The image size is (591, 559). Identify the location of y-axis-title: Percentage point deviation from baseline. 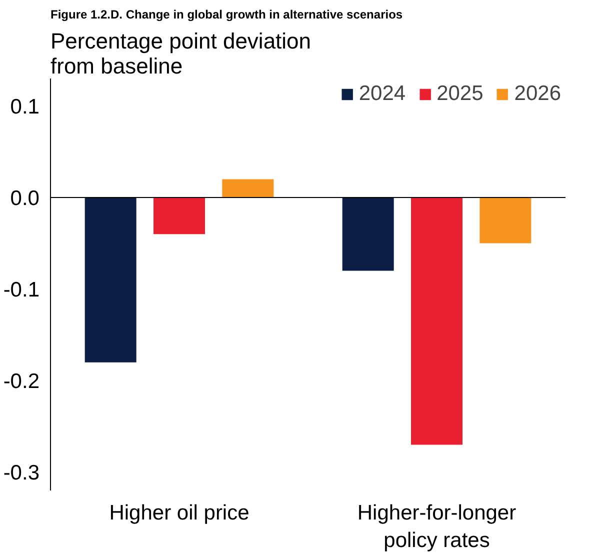
(181, 53).